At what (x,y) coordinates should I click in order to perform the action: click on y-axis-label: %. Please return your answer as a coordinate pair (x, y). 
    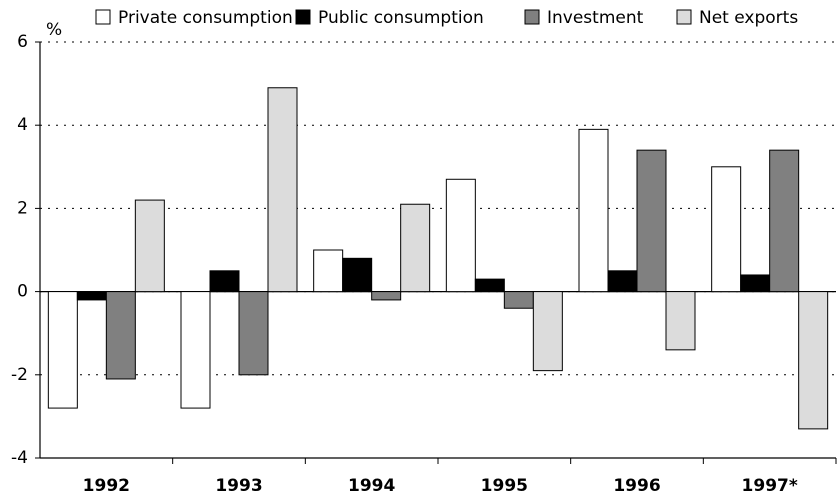
    Looking at the image, I should click on (54, 30).